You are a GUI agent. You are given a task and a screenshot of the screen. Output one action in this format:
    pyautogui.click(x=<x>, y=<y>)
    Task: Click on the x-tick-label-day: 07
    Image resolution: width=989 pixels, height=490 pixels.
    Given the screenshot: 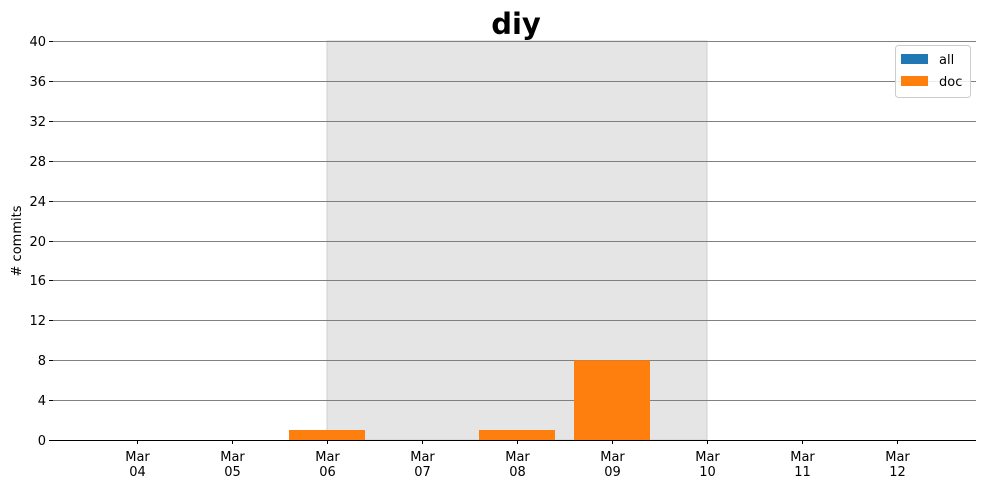 What is the action you would take?
    pyautogui.click(x=422, y=472)
    